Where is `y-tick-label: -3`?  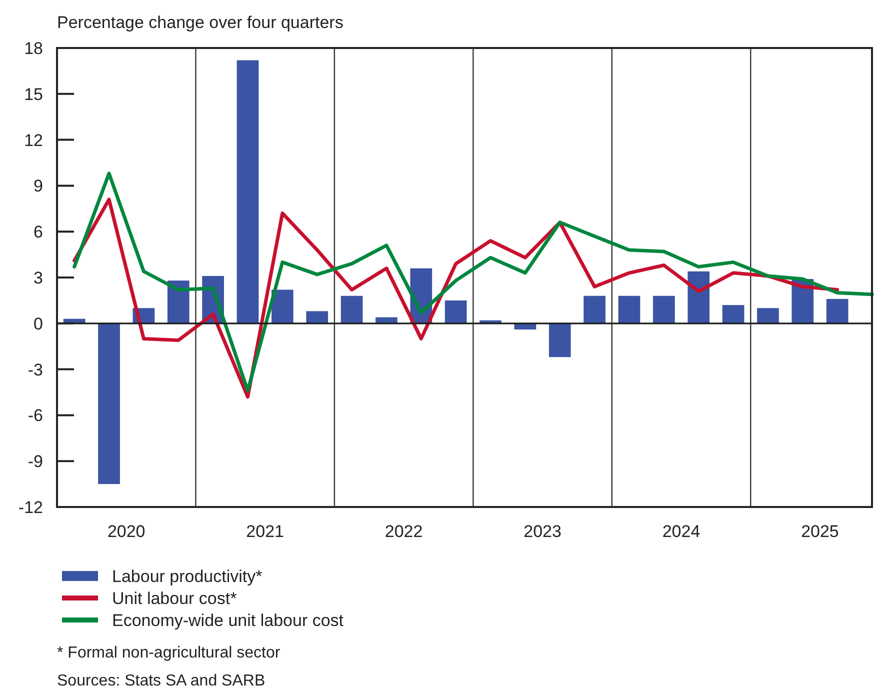 y-tick-label: -3 is located at coordinates (35, 370).